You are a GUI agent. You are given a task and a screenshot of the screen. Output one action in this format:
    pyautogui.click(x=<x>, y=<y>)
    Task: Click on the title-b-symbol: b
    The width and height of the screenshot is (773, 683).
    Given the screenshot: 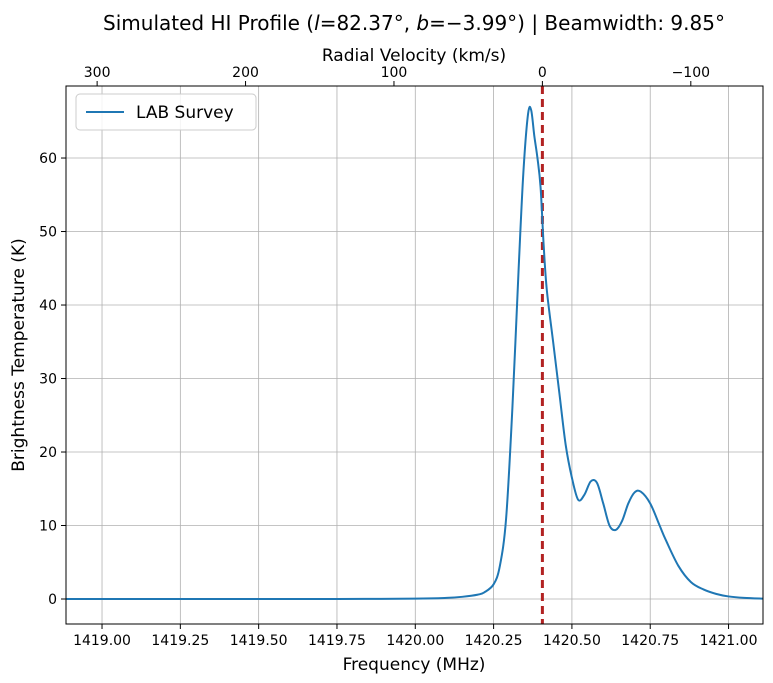 What is the action you would take?
    pyautogui.click(x=422, y=23)
    